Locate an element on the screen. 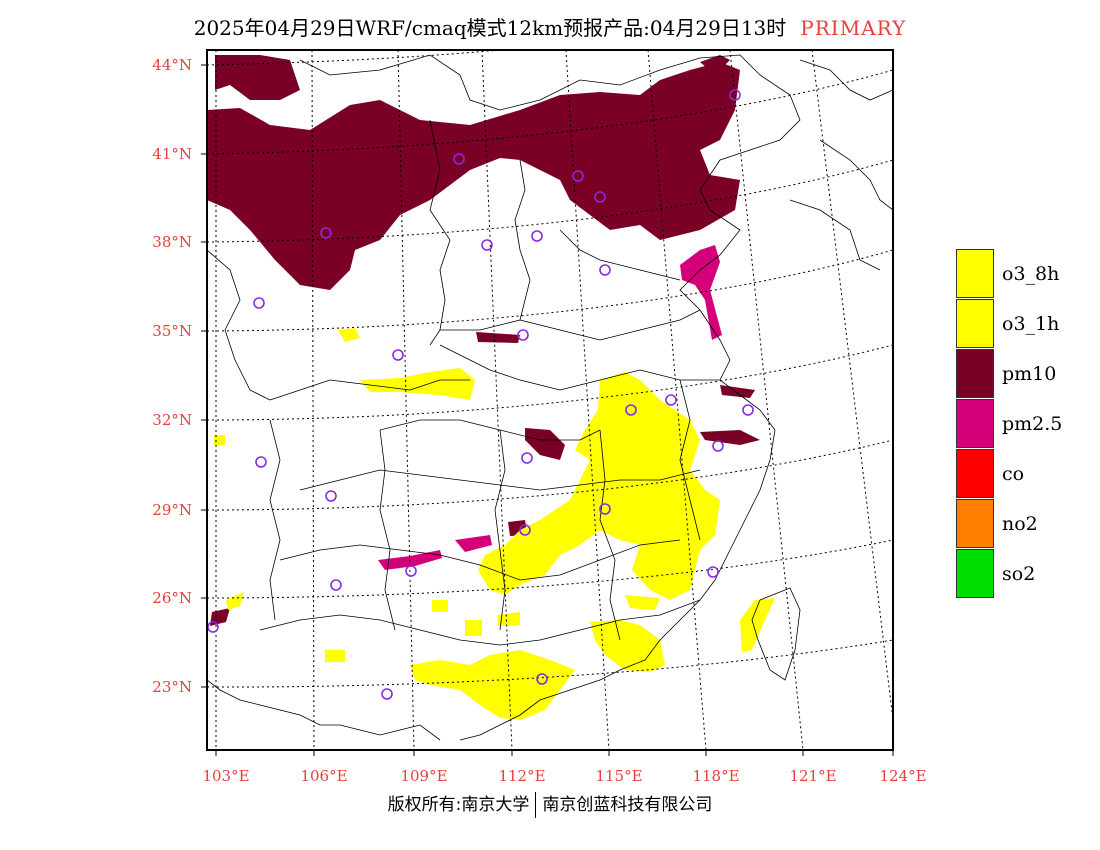 Image resolution: width=1100 pixels, height=850 pixels. lon-label-112: 112°E is located at coordinates (522, 776).